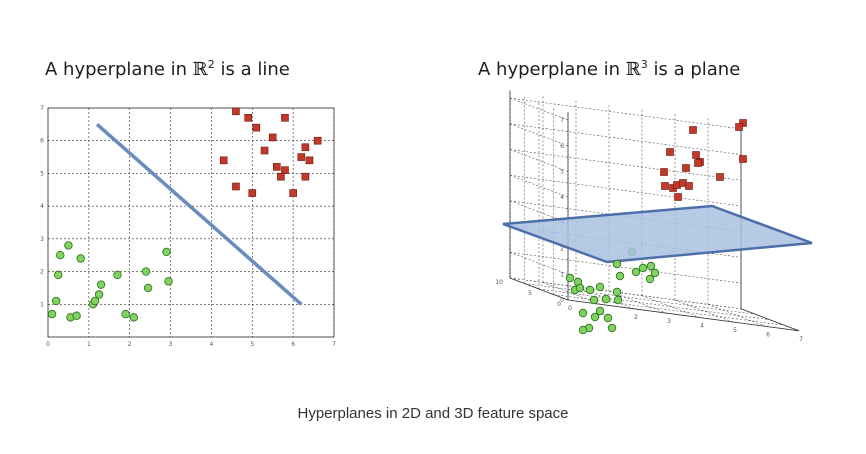 The height and width of the screenshot is (454, 866). Describe the element at coordinates (562, 249) in the screenshot. I see `z-tick-label: 2` at that location.